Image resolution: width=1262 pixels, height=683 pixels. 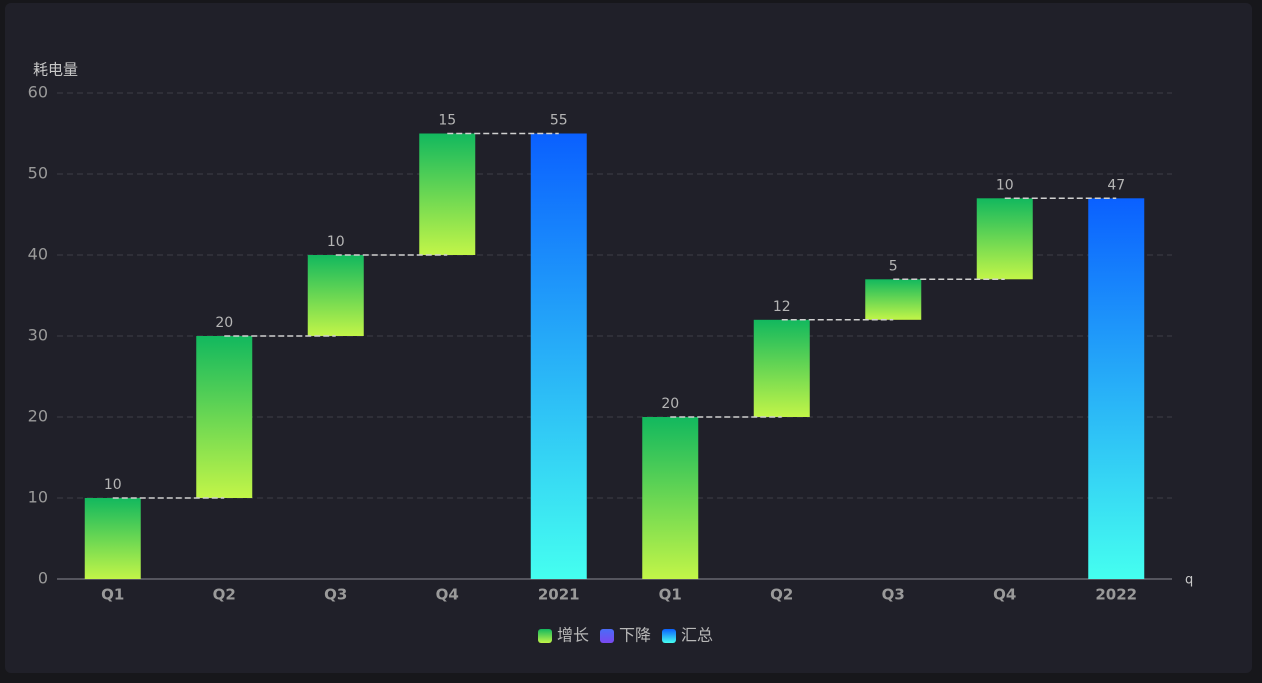 What do you see at coordinates (559, 121) in the screenshot?
I see `data-label: 55` at bounding box center [559, 121].